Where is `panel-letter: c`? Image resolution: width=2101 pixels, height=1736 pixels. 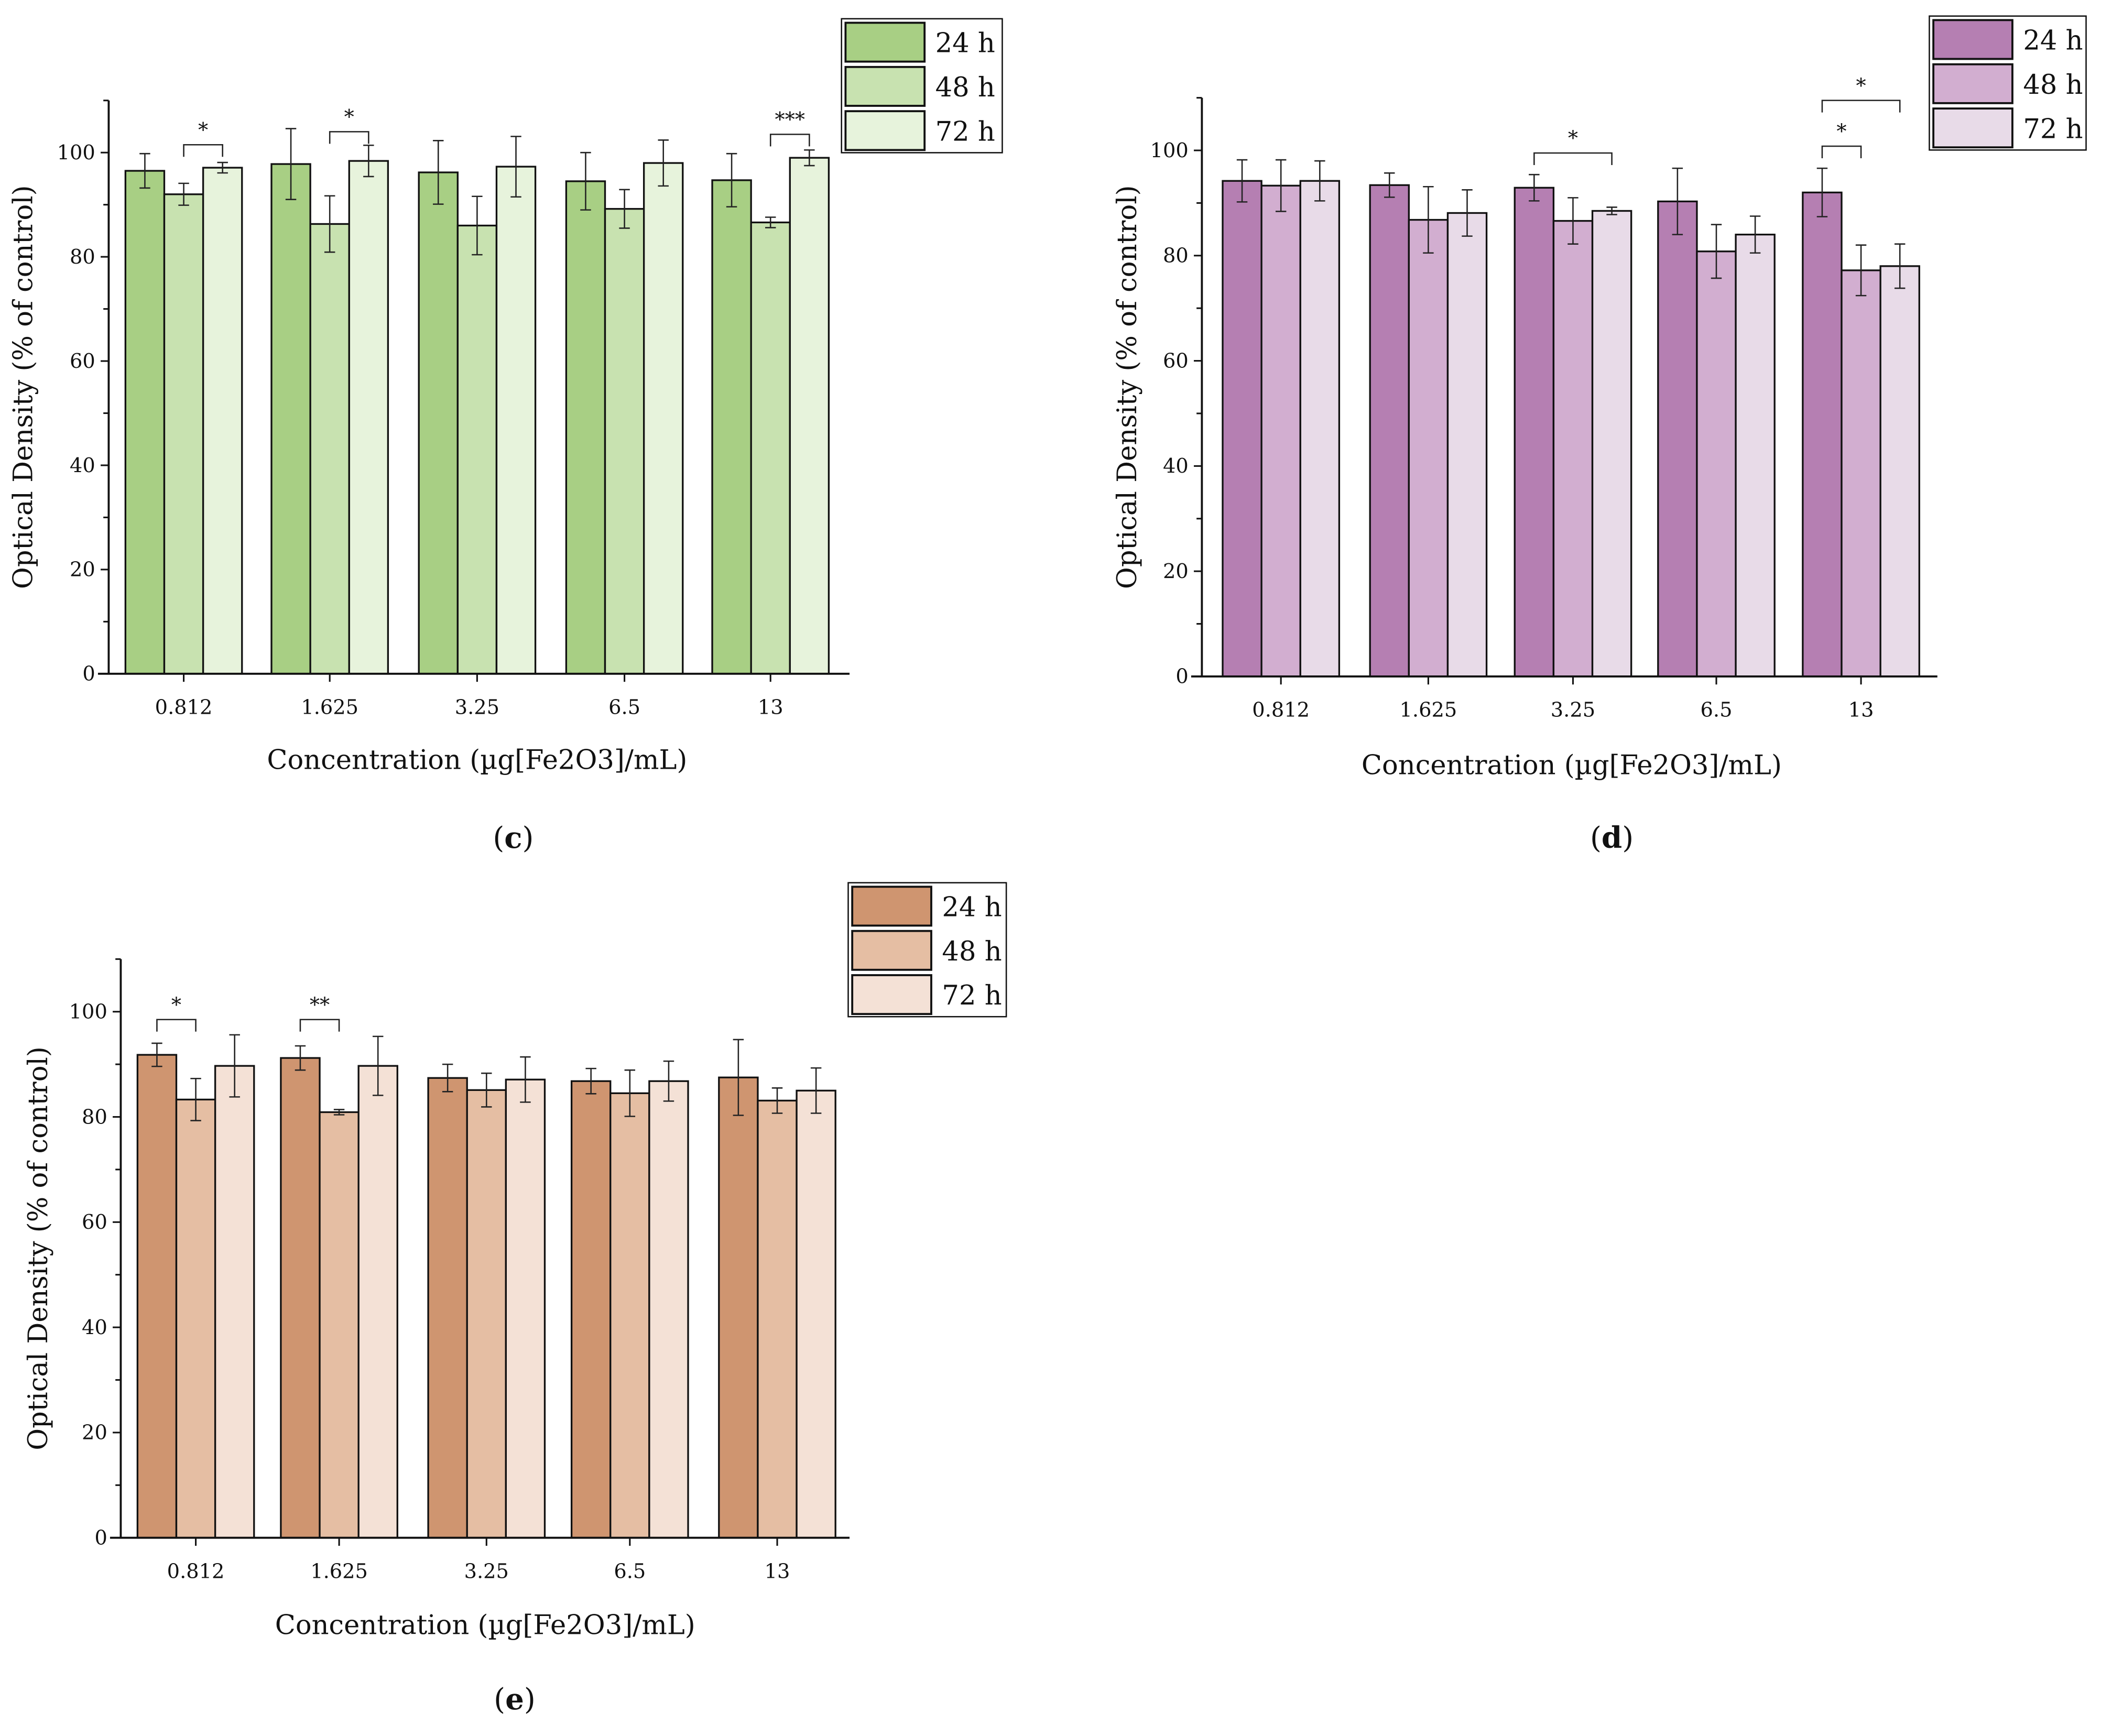
panel-letter: c is located at coordinates (513, 838).